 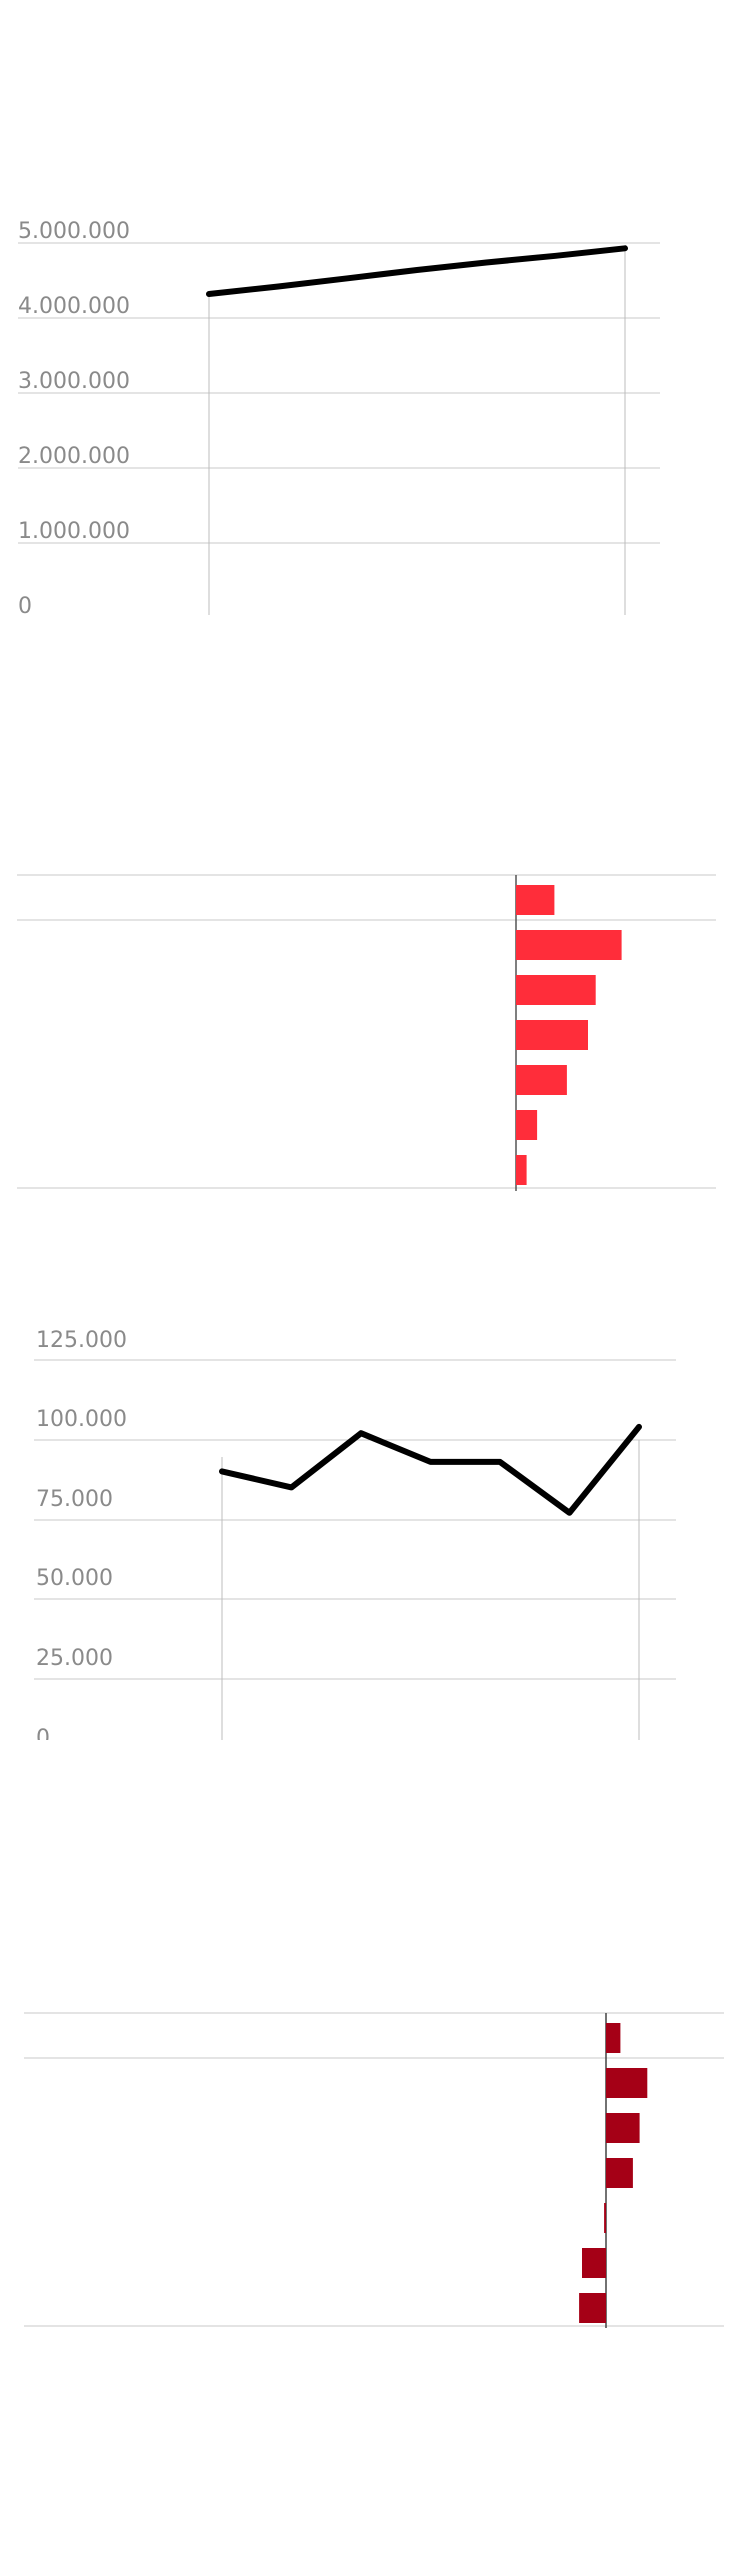 What do you see at coordinates (74, 381) in the screenshot?
I see `y-tick-label: 3.000.000` at bounding box center [74, 381].